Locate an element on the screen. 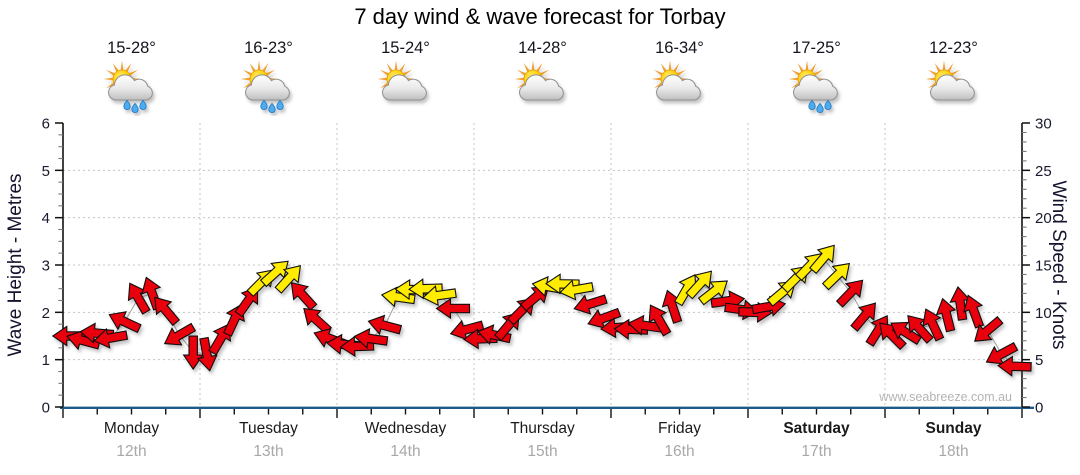  day-temp-range: 15-24° is located at coordinates (405, 48).